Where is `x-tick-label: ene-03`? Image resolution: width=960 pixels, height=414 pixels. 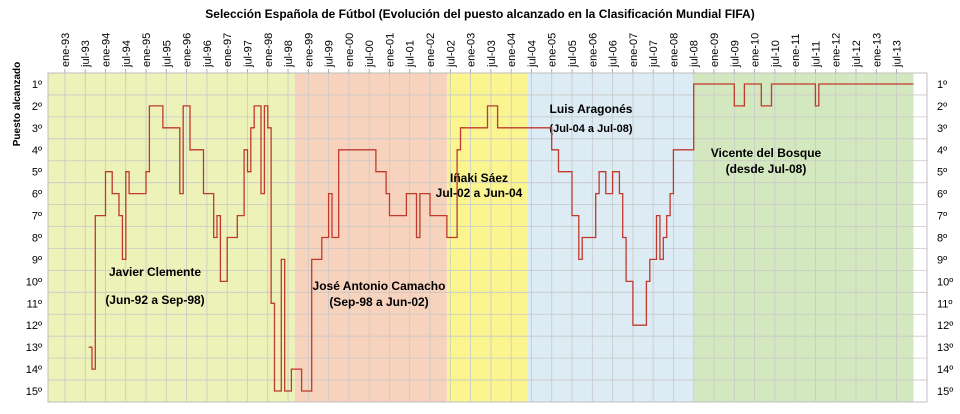
x-tick-label: ene-03 is located at coordinates (472, 50).